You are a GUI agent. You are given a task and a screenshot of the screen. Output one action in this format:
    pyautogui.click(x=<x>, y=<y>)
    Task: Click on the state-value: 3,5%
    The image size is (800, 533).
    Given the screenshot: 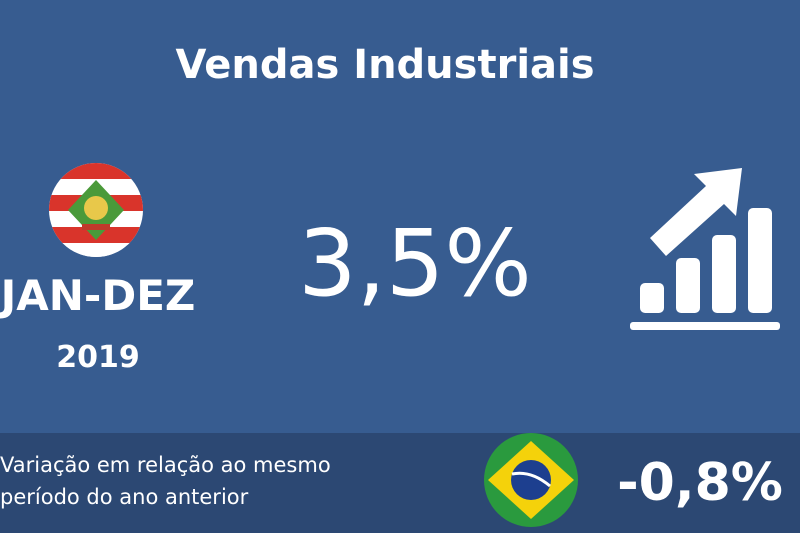 What is the action you would take?
    pyautogui.click(x=415, y=263)
    